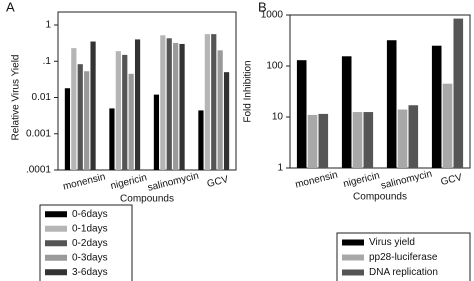  I want to click on y-tick-label: 1000, so click(272, 15).